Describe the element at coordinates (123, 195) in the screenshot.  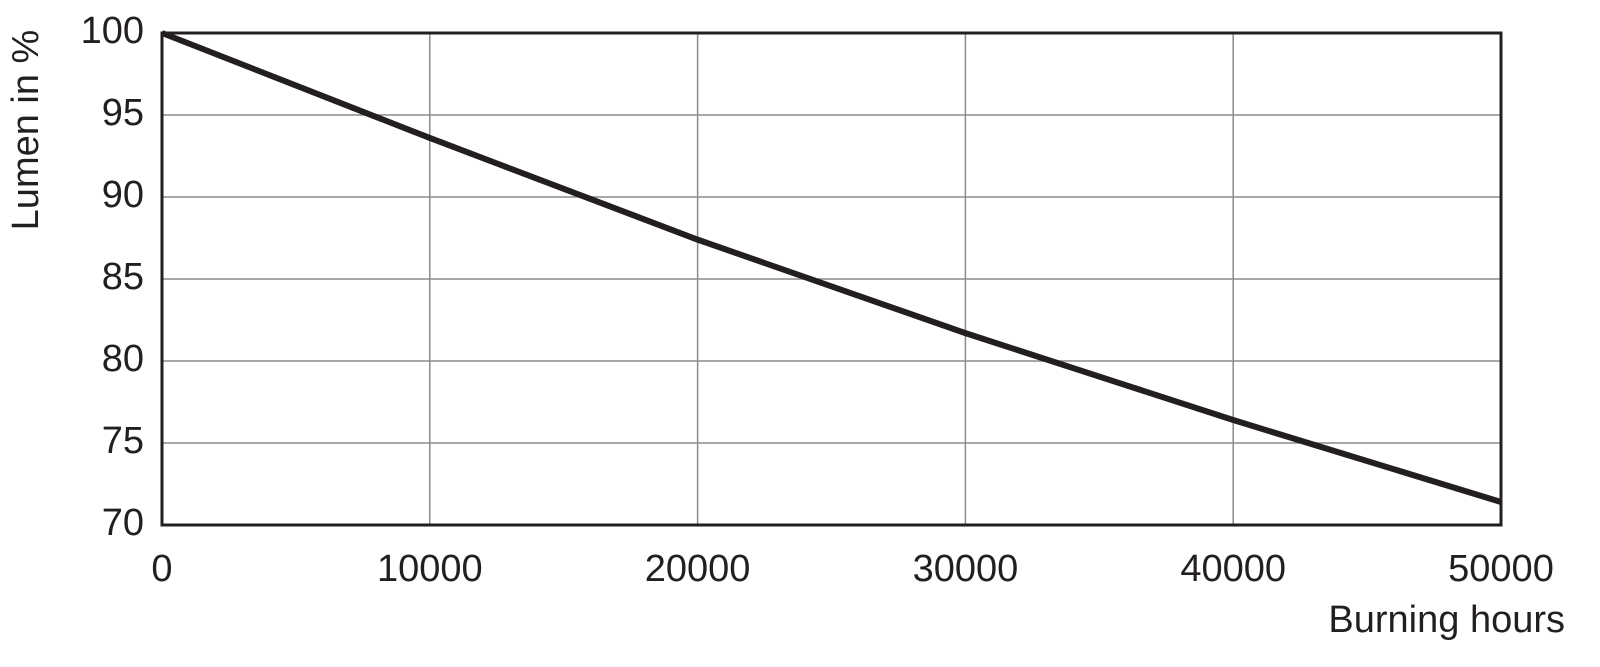
I see `y-tick-label: 90` at that location.